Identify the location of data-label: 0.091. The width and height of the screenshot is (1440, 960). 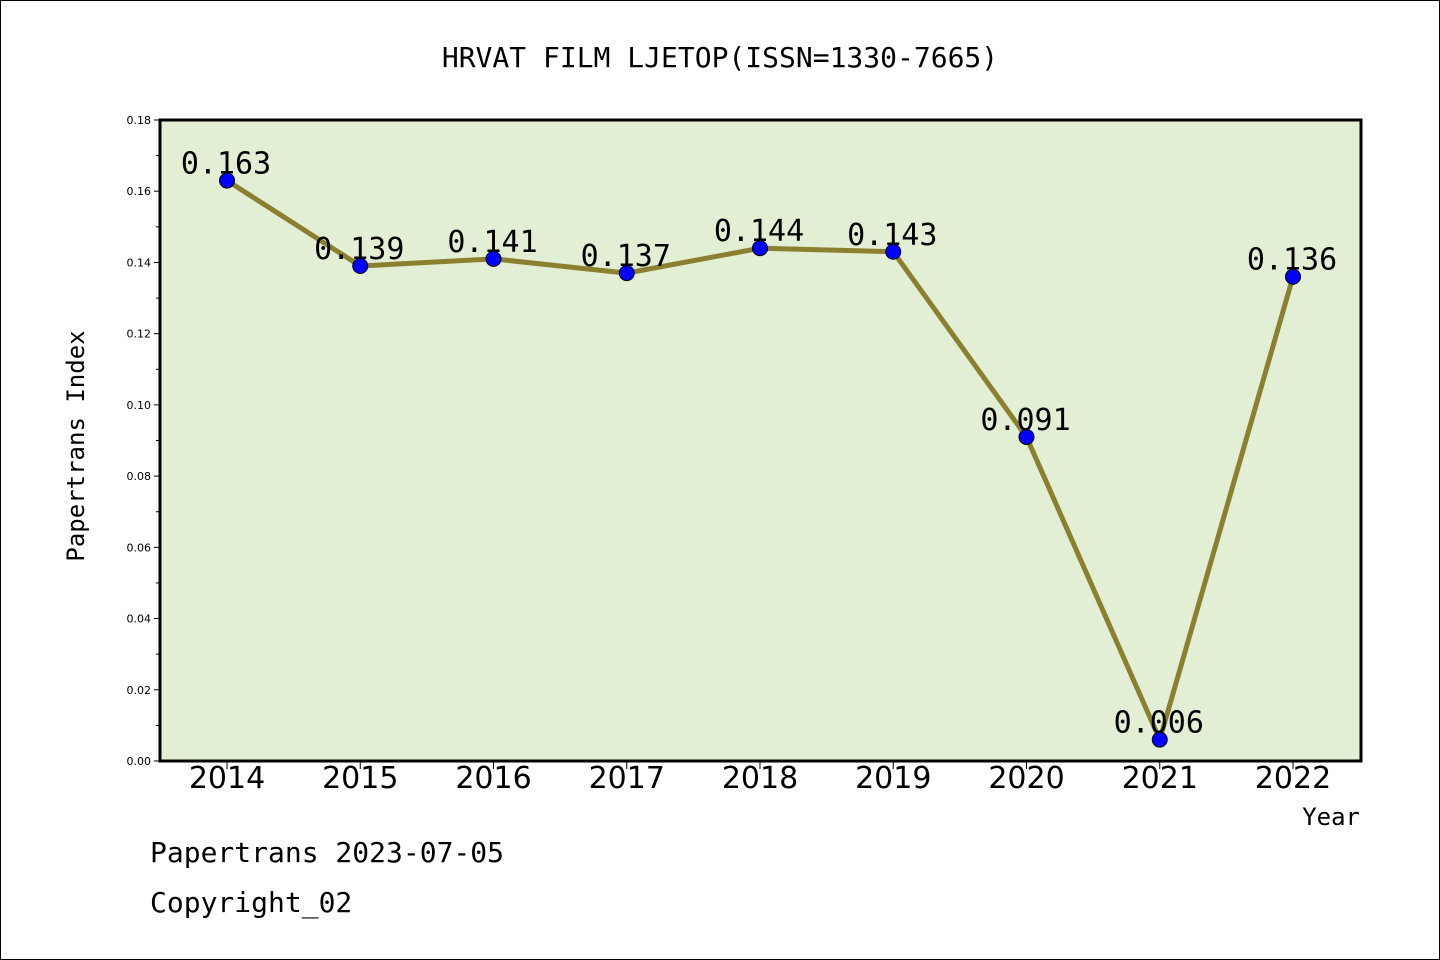
(1025, 420).